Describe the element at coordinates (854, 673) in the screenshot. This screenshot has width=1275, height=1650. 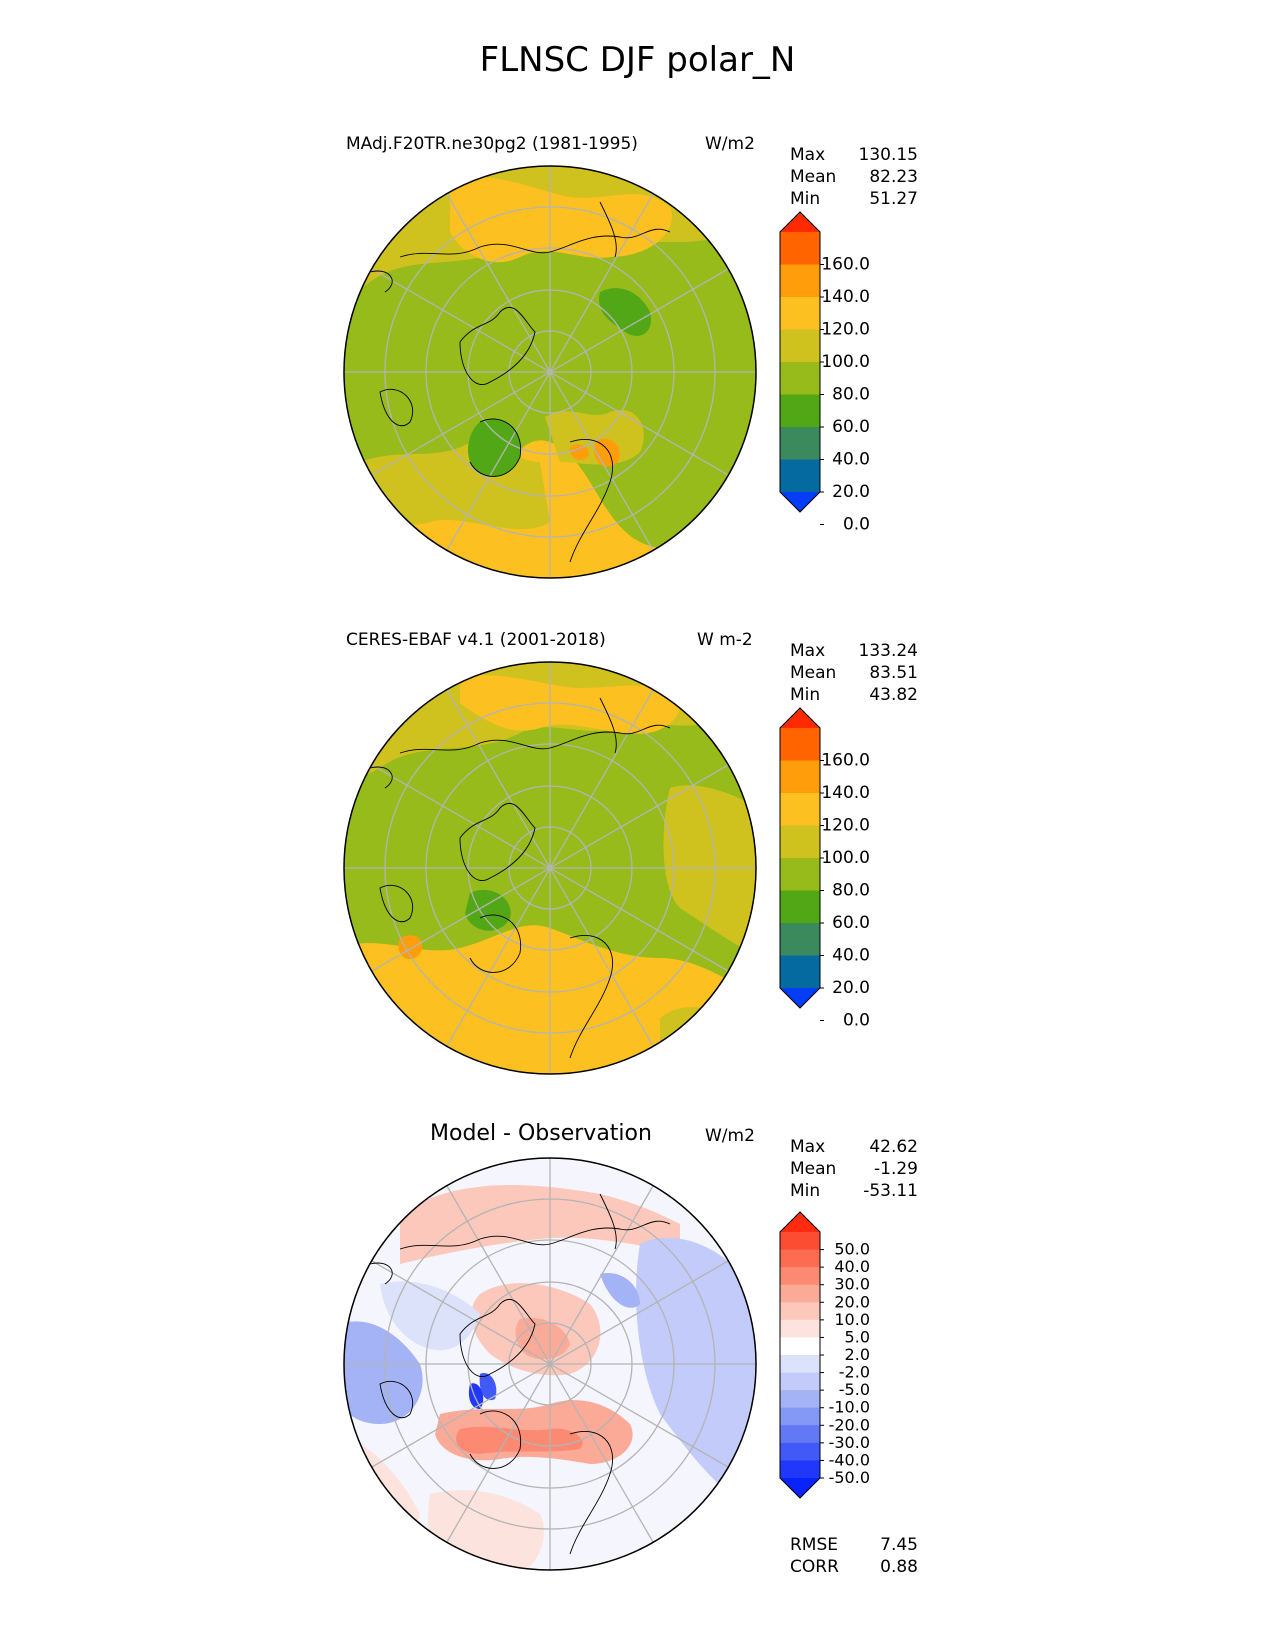
I see `stats-box: Max 133.24 Mean 83.51 Min 43.82` at that location.